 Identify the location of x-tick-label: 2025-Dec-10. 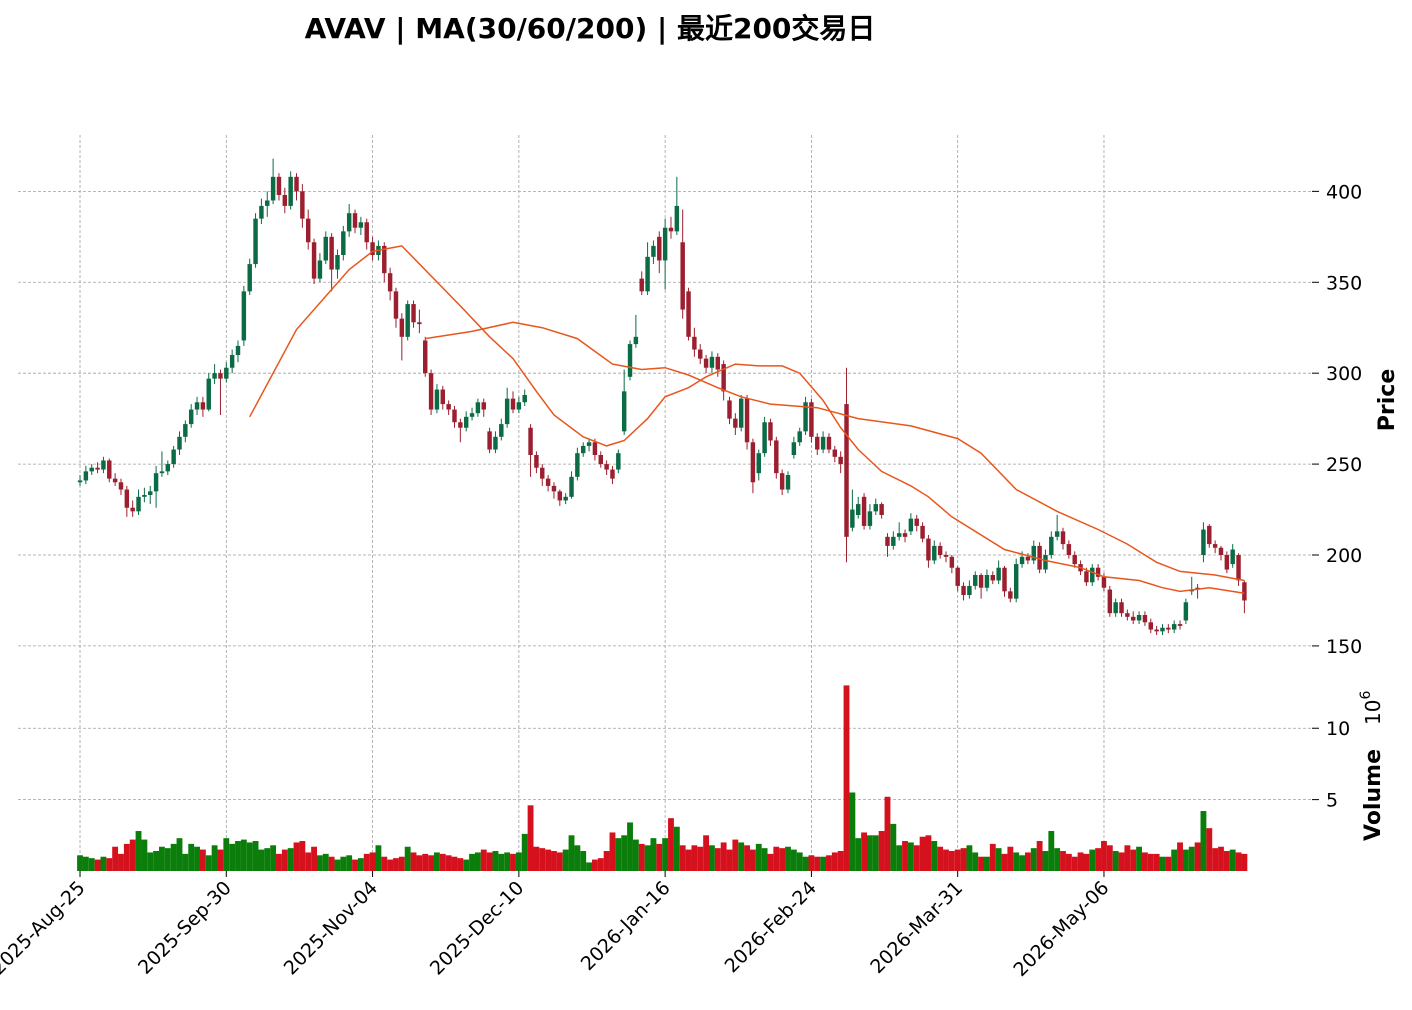
(477, 928).